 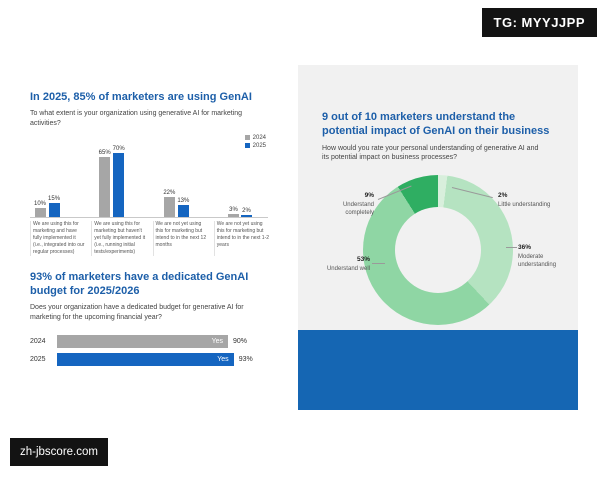 What do you see at coordinates (112, 181) in the screenshot?
I see `bar-group: 65% 70%` at bounding box center [112, 181].